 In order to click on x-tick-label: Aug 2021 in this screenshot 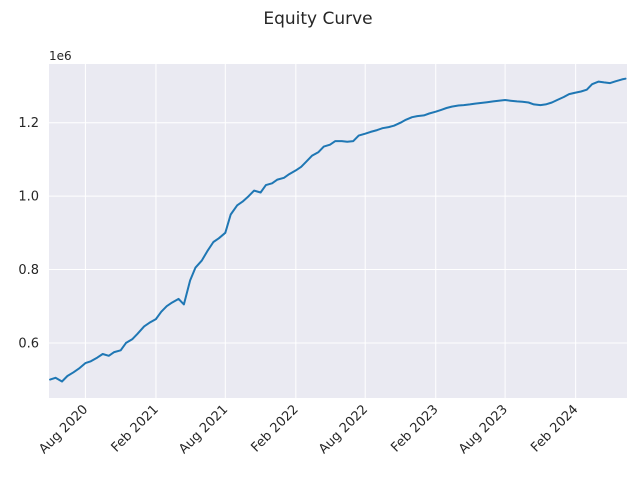, I will do `click(203, 429)`.